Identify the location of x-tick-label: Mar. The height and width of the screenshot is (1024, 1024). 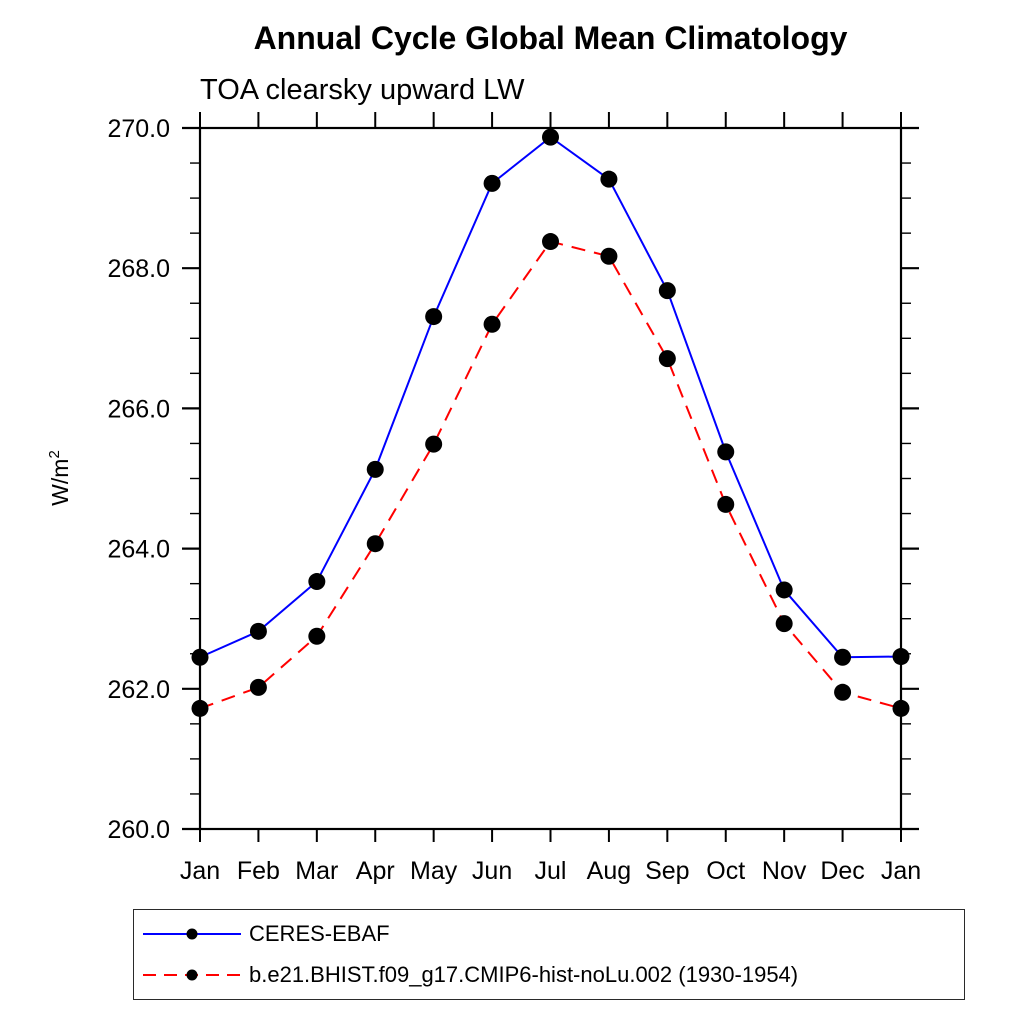
(316, 871).